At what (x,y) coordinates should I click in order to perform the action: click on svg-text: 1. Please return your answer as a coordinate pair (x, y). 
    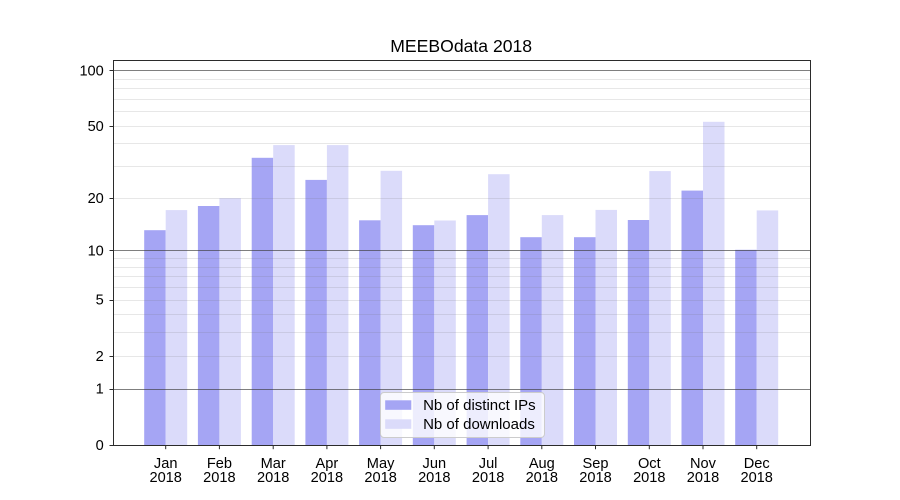
    Looking at the image, I should click on (100, 390).